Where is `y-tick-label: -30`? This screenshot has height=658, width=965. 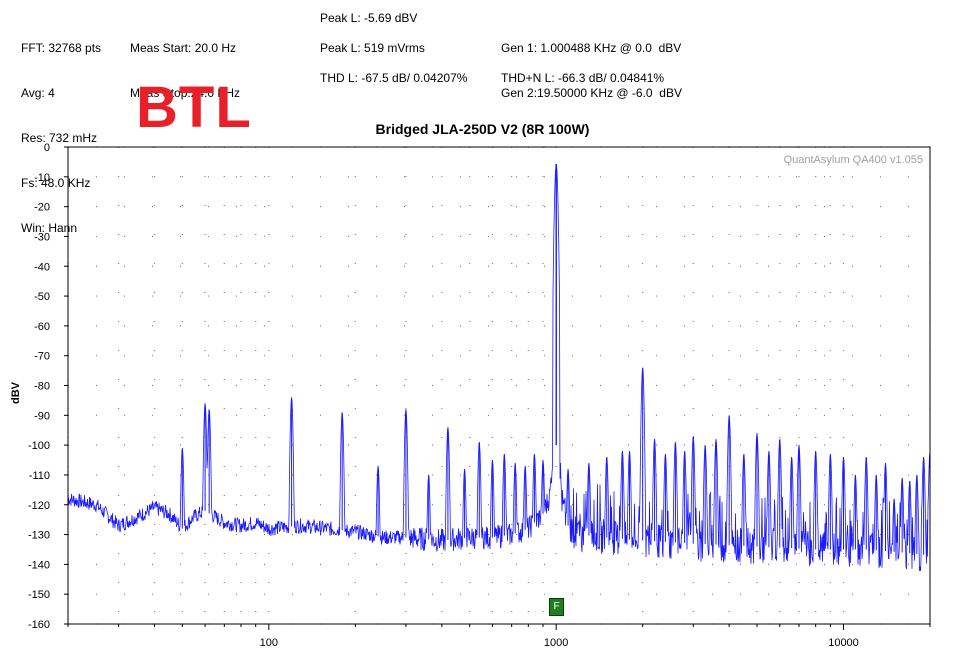
y-tick-label: -30 is located at coordinates (42, 237).